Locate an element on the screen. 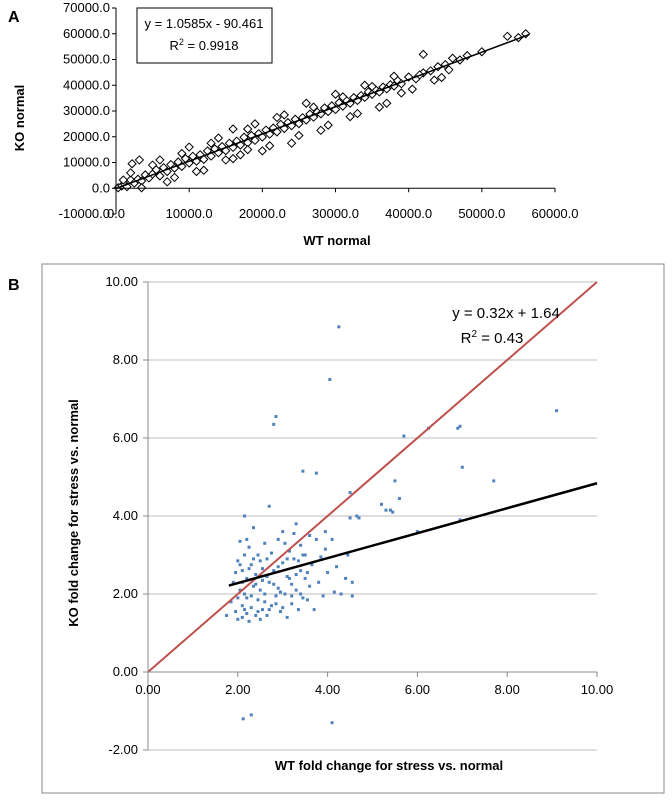 This screenshot has width=672, height=800. panel-b-r-squared: R2 = 0.43 is located at coordinates (492, 338).